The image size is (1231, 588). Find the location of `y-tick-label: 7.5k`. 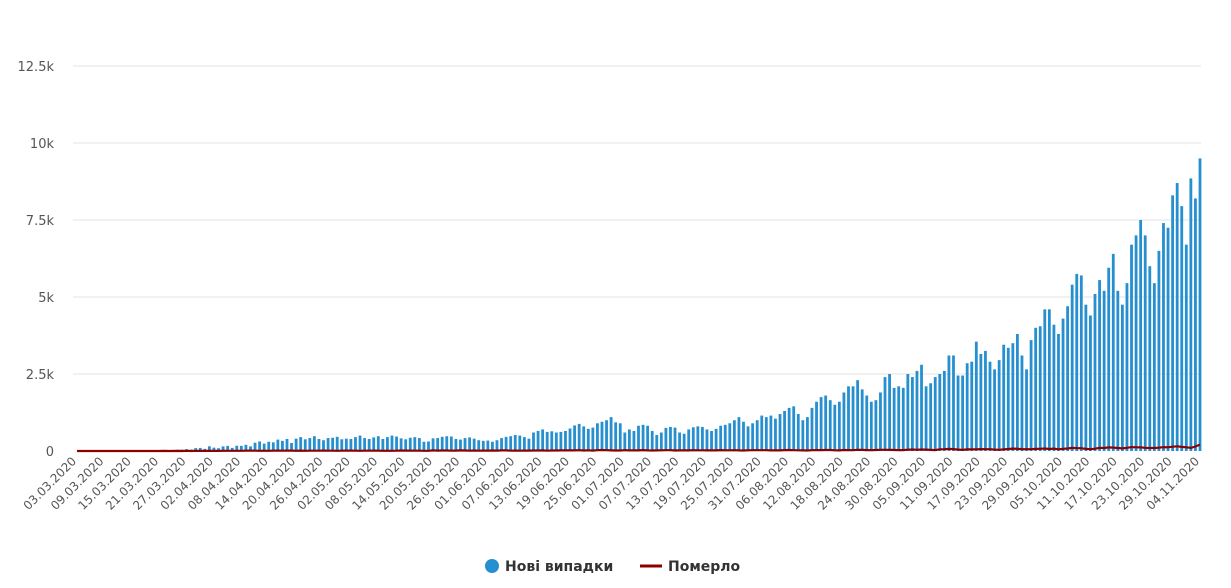

y-tick-label: 7.5k is located at coordinates (40, 221).